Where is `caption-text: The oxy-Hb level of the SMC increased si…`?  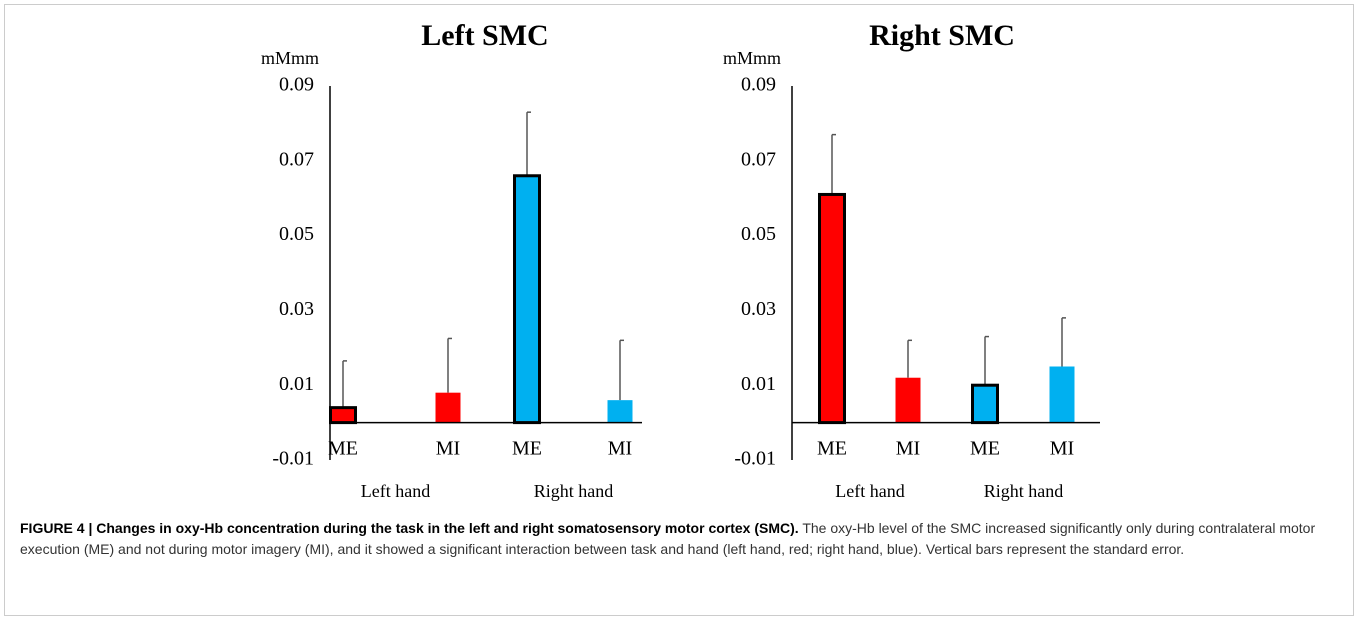
caption-text: The oxy-Hb level of the SMC increased si… is located at coordinates (668, 538).